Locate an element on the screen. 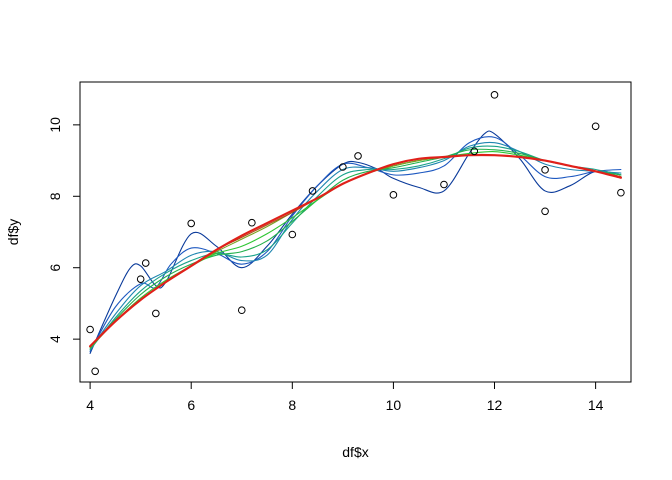  x-tick-label: 8 is located at coordinates (292, 405).